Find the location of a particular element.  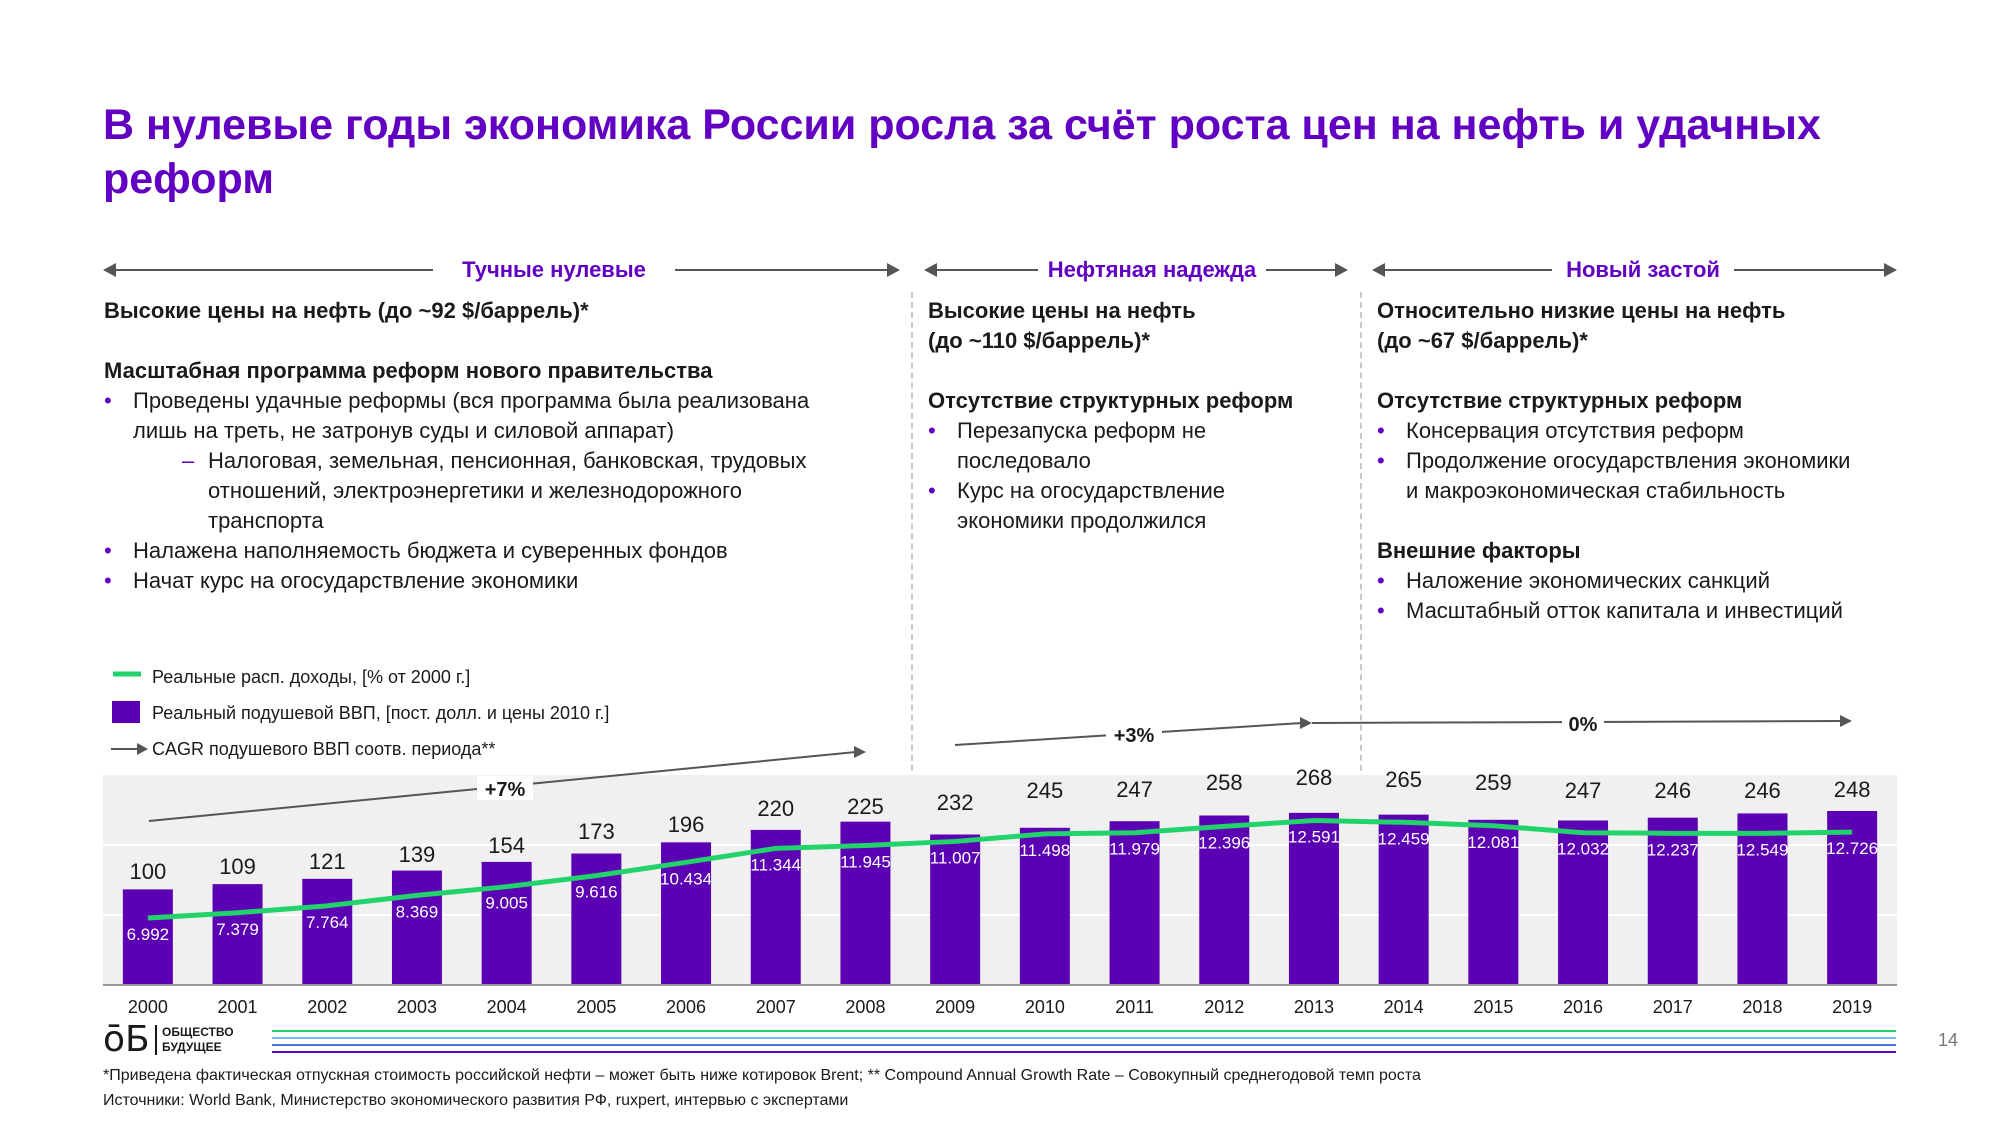

cagr-label-1: +7% is located at coordinates (505, 790).